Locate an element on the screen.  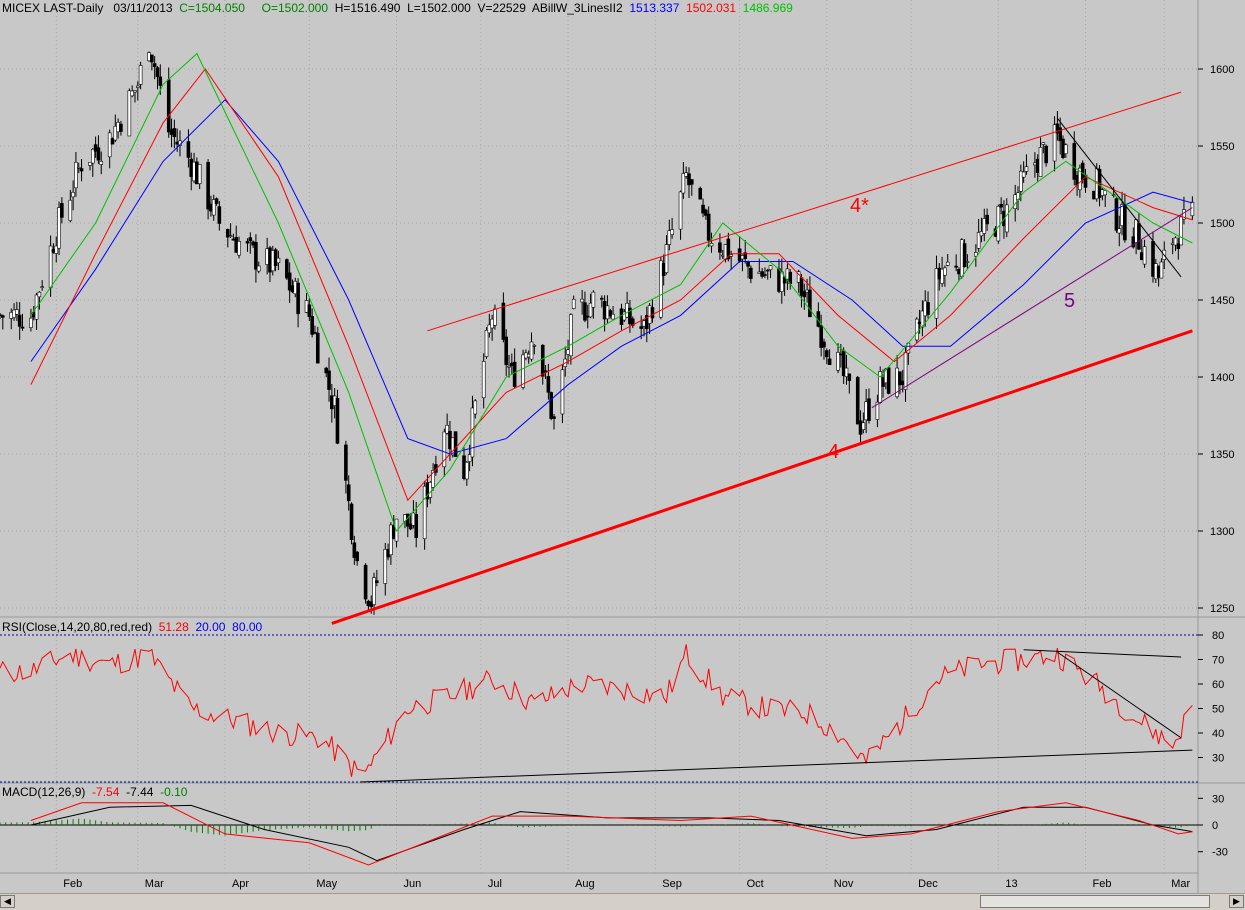
wave-label-5: 5 is located at coordinates (1069, 301).